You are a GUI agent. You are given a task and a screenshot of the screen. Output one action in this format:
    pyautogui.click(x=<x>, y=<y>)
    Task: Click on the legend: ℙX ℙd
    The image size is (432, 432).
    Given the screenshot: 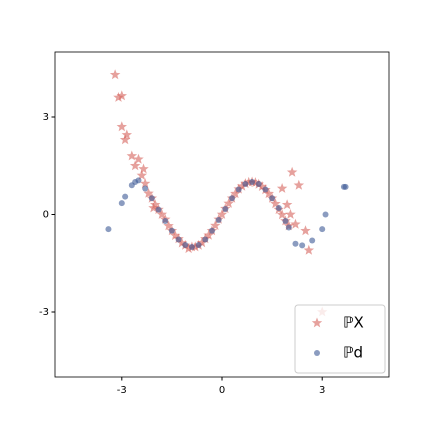 What is the action you would take?
    pyautogui.click(x=340, y=339)
    